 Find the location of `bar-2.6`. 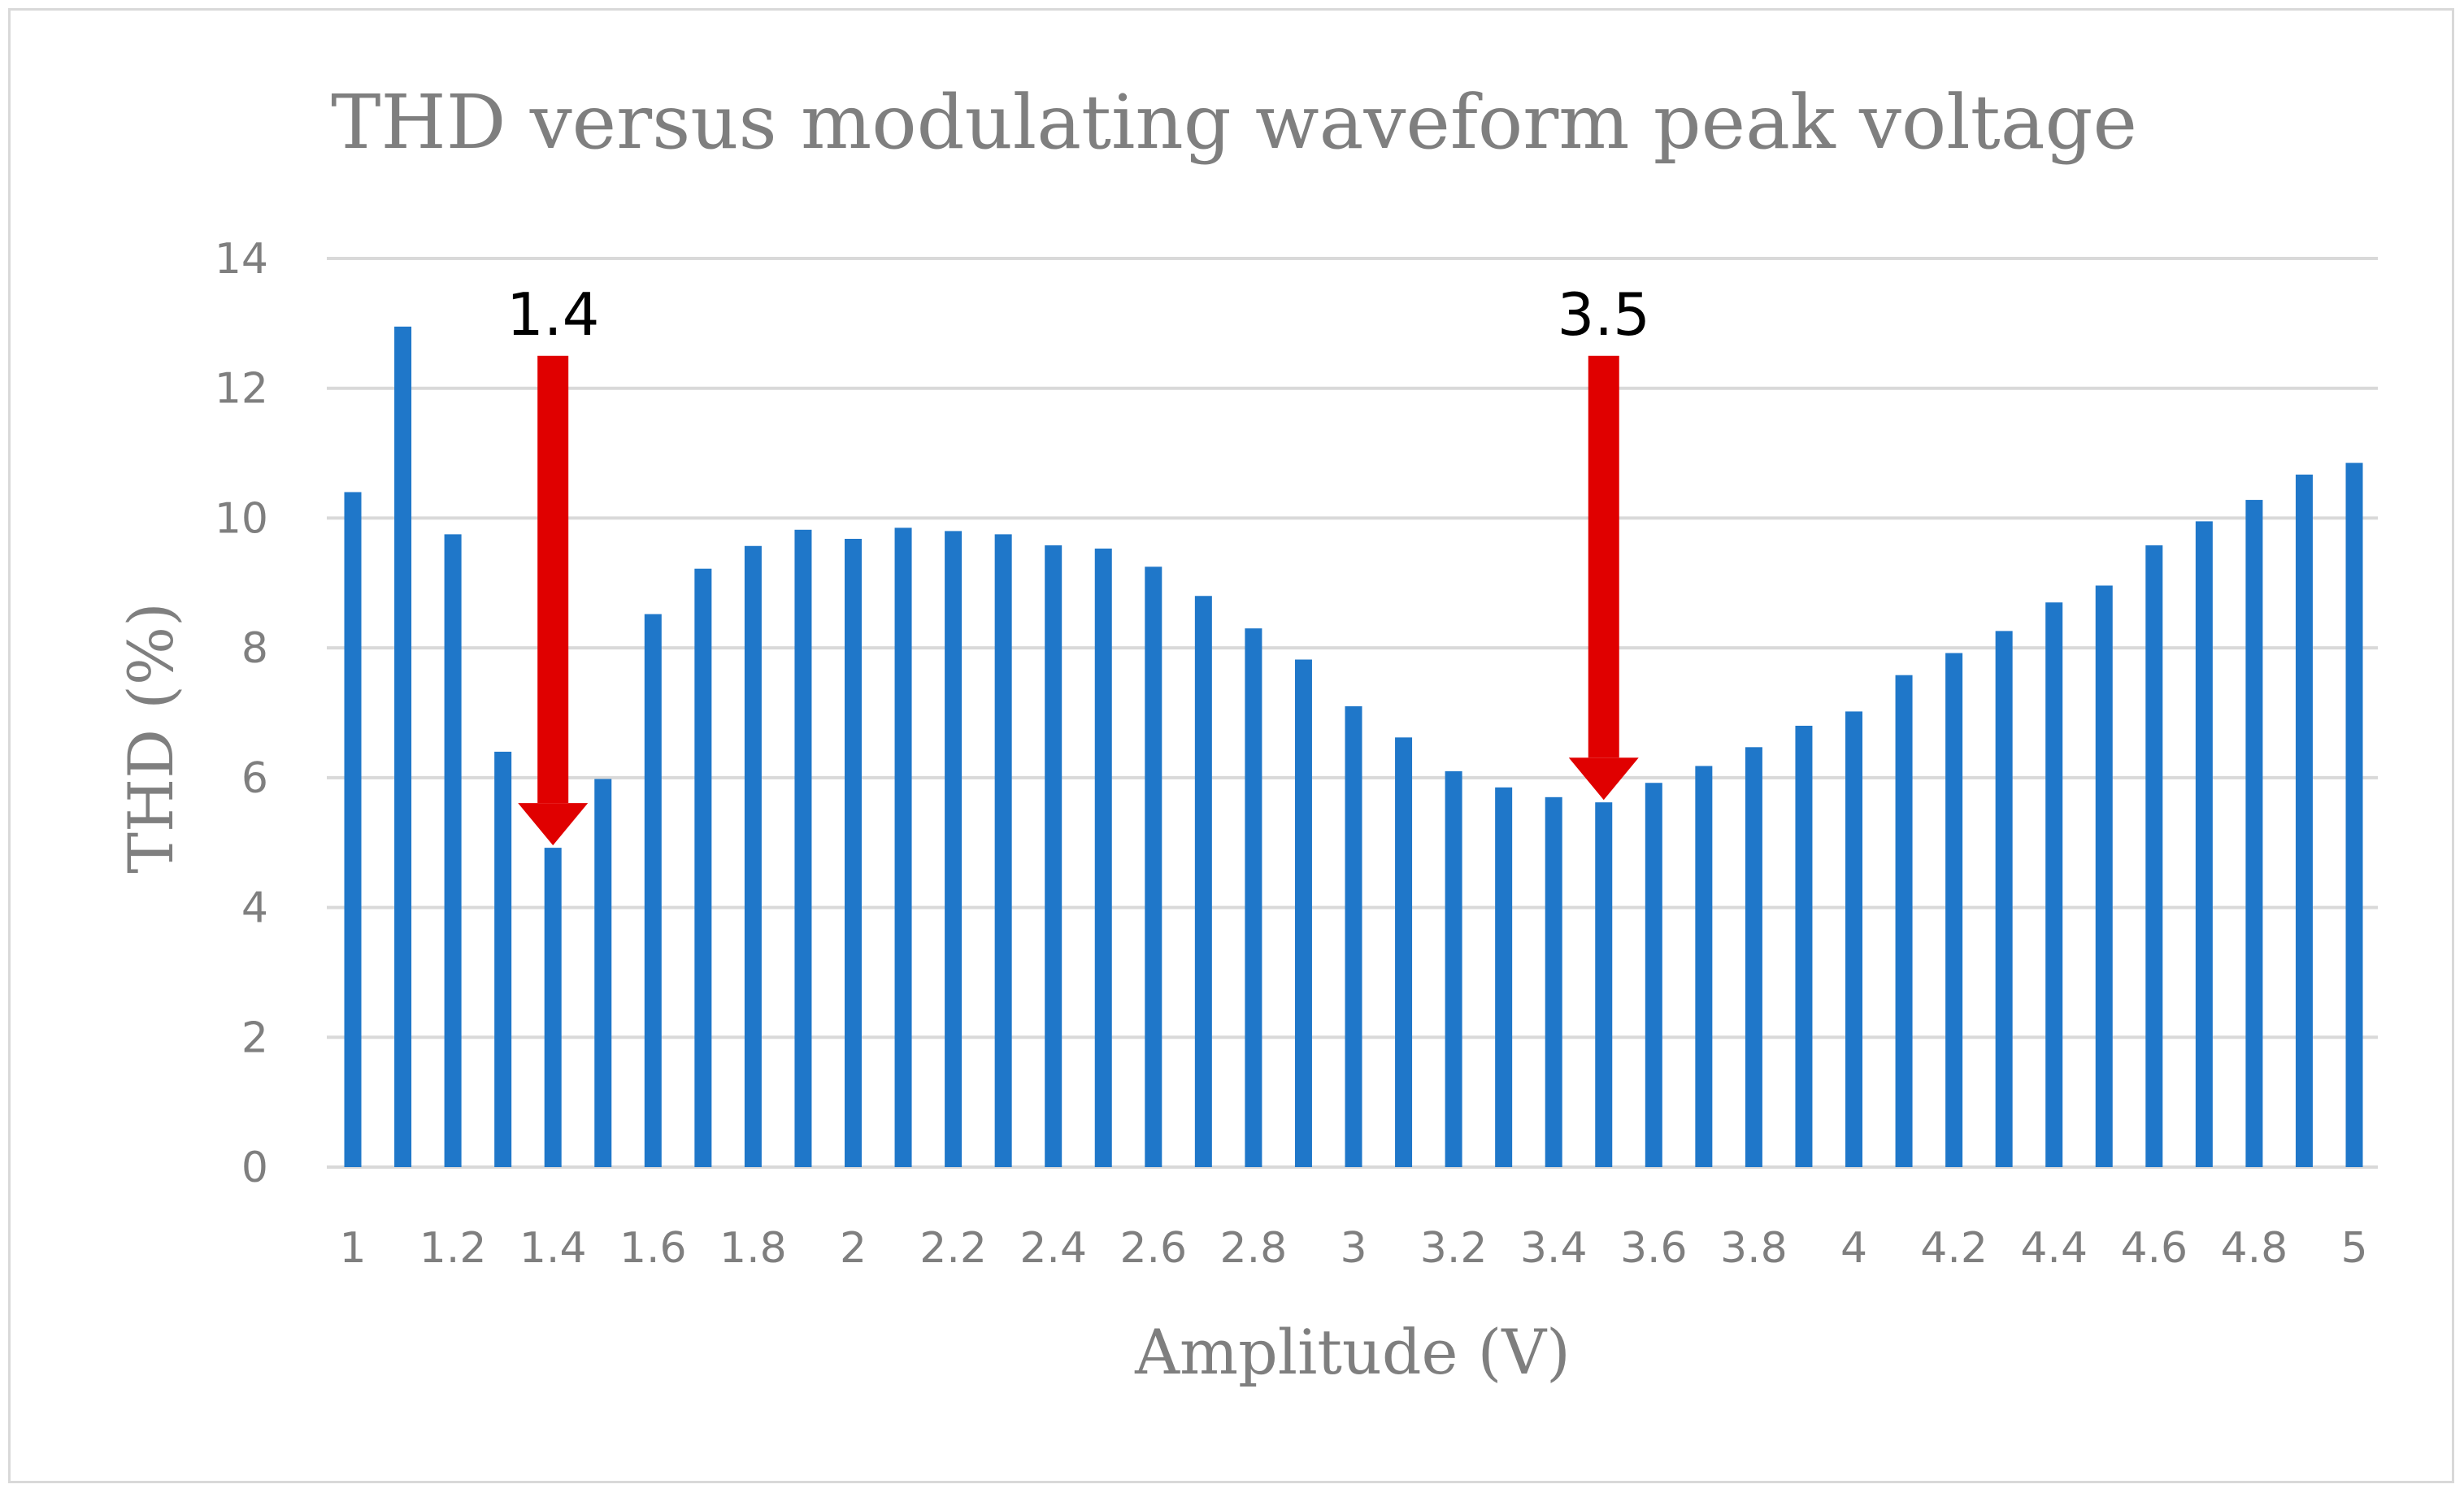

bar-2.6 is located at coordinates (1153, 866).